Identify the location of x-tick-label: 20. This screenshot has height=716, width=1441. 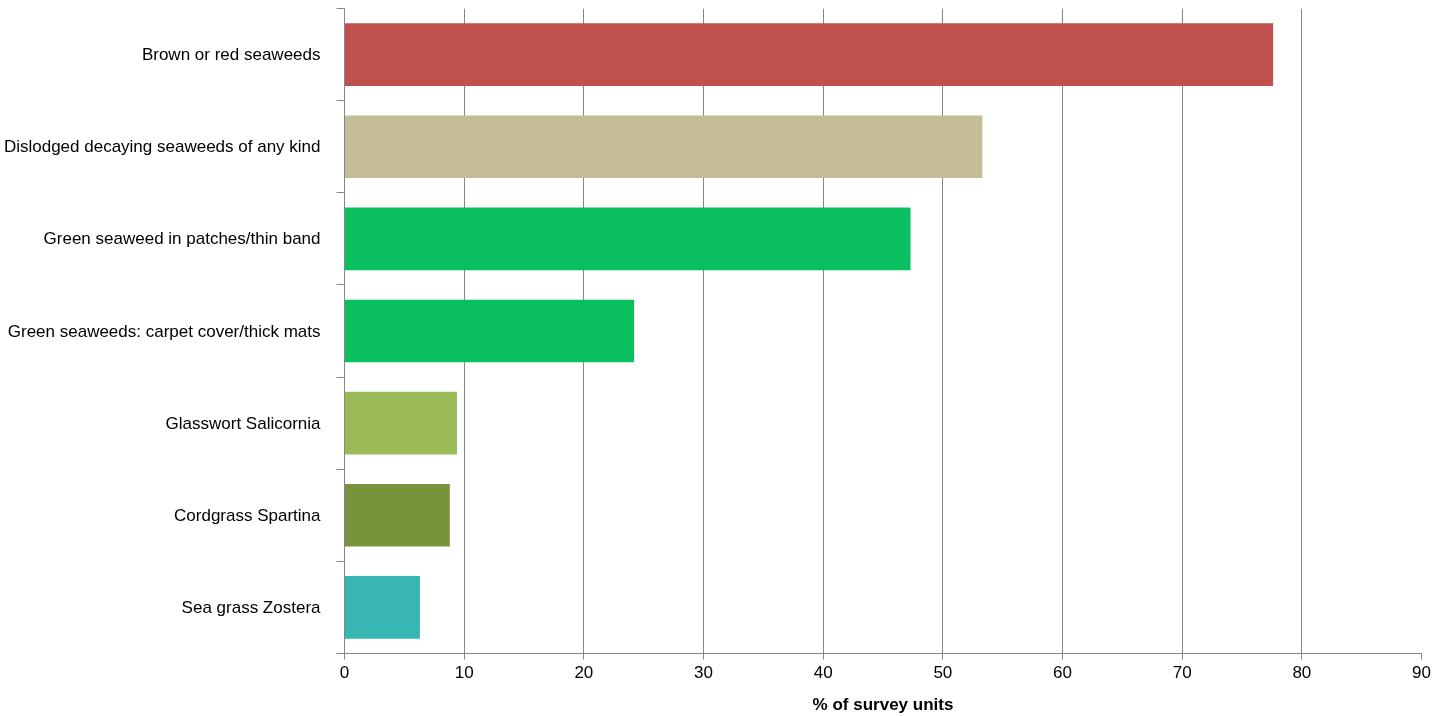
(584, 672).